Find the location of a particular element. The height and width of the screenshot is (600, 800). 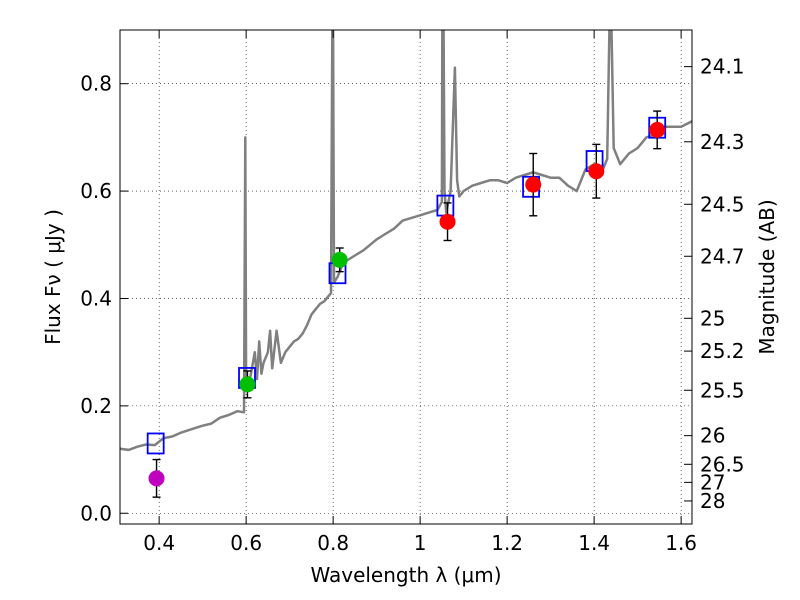

model-photometry-square is located at coordinates (155, 443).